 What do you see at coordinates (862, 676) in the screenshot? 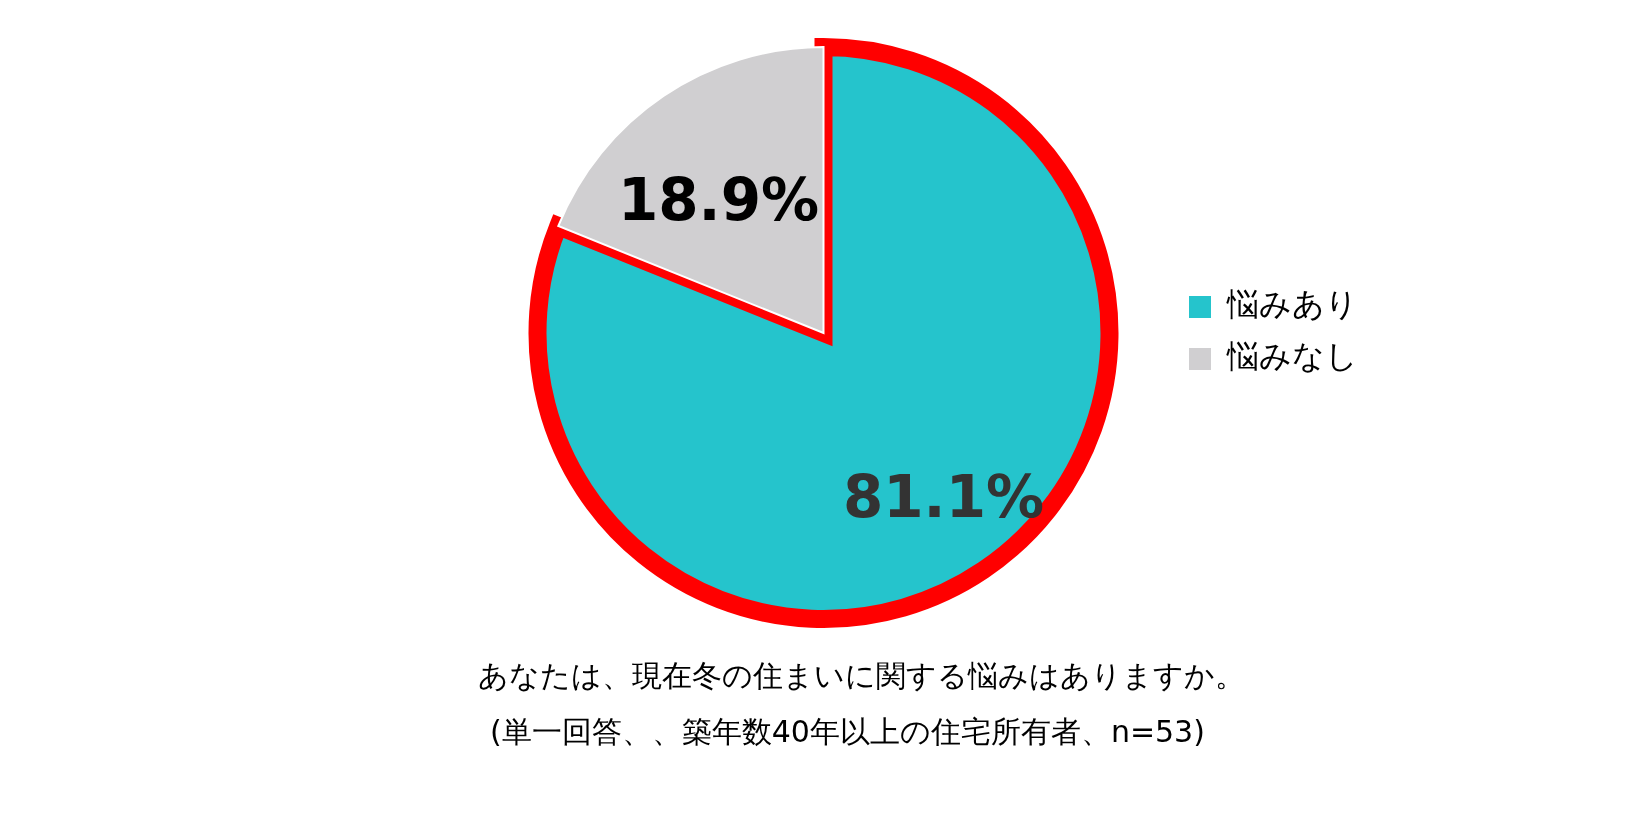
I see `text: あなたは、現在冬の住まいに関する悩みはありますか。` at bounding box center [862, 676].